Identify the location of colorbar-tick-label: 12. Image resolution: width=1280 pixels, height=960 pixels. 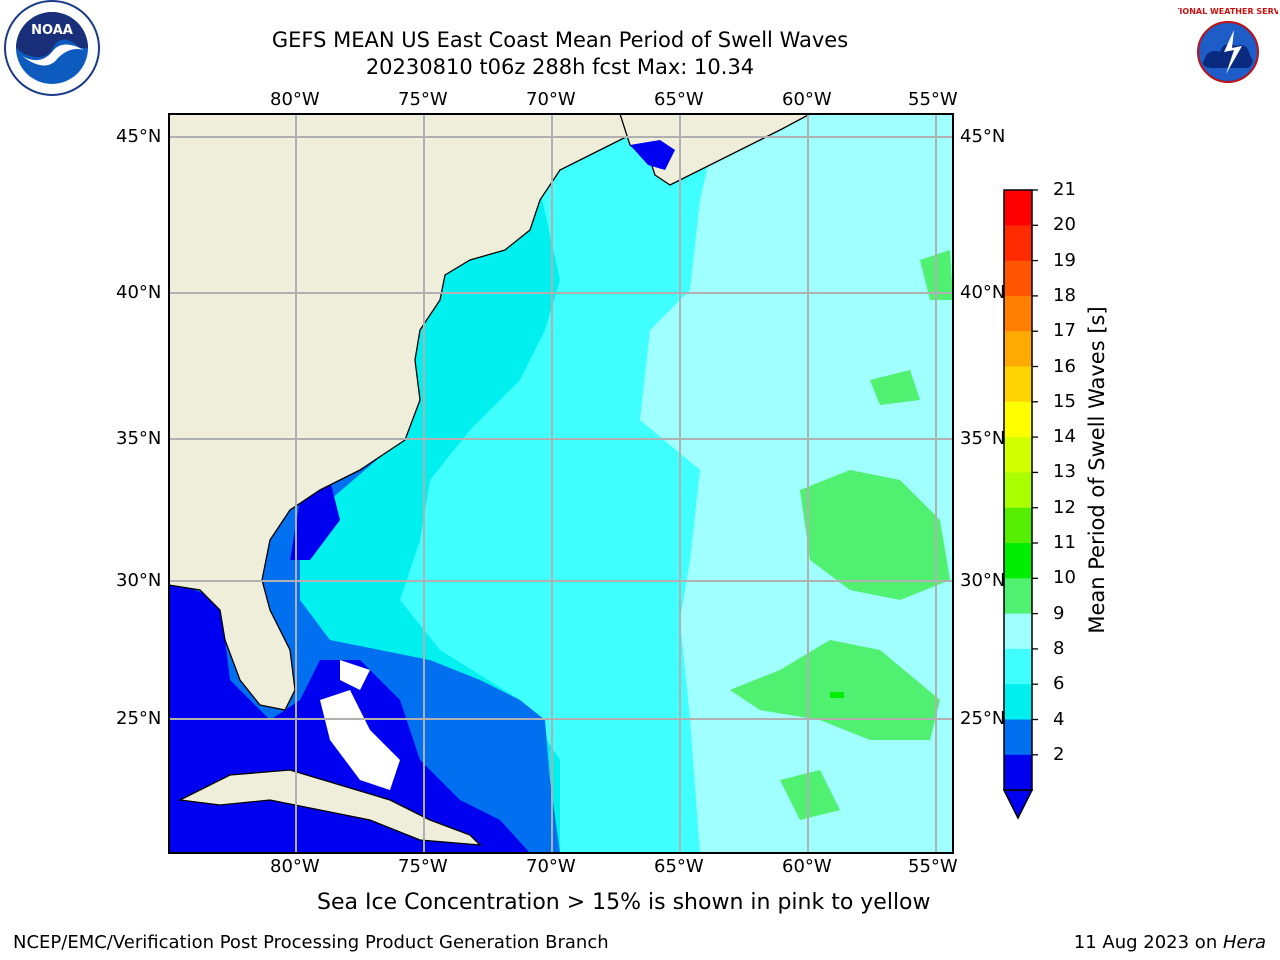
(1064, 507).